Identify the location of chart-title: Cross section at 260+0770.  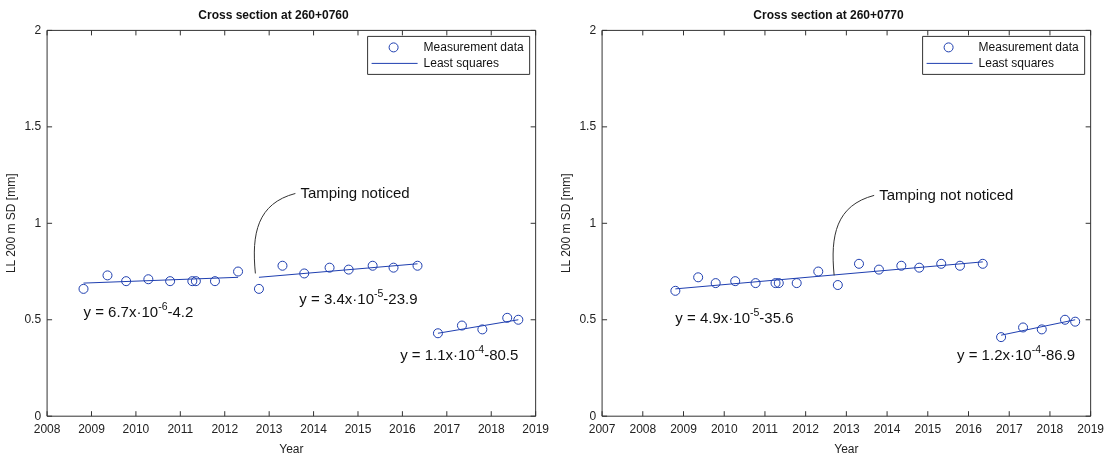
(829, 14).